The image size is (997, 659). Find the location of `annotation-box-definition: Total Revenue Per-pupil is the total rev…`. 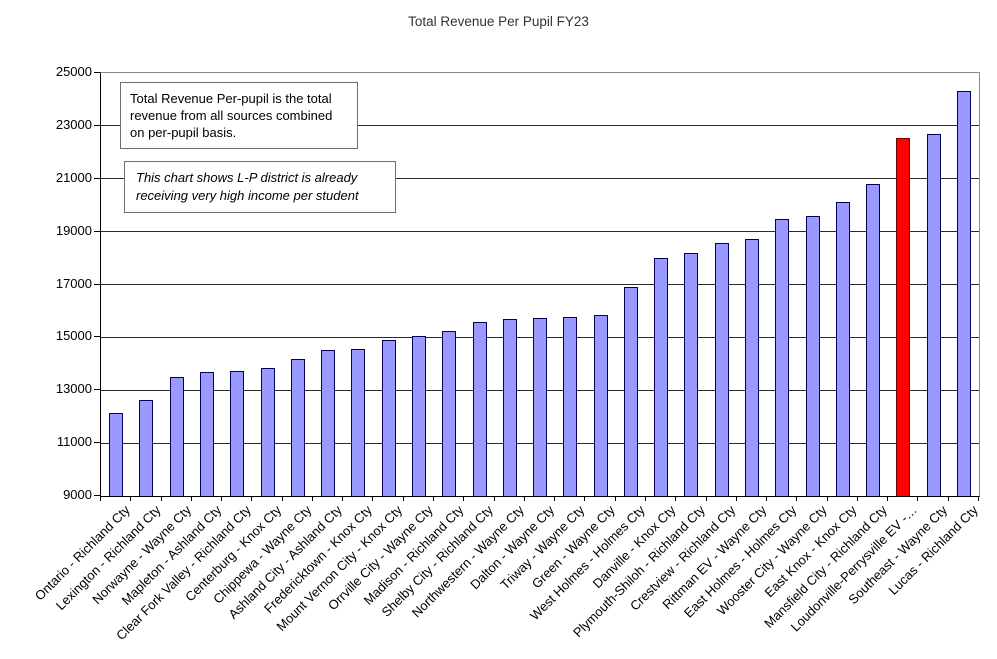

annotation-box-definition: Total Revenue Per-pupil is the total rev… is located at coordinates (239, 115).